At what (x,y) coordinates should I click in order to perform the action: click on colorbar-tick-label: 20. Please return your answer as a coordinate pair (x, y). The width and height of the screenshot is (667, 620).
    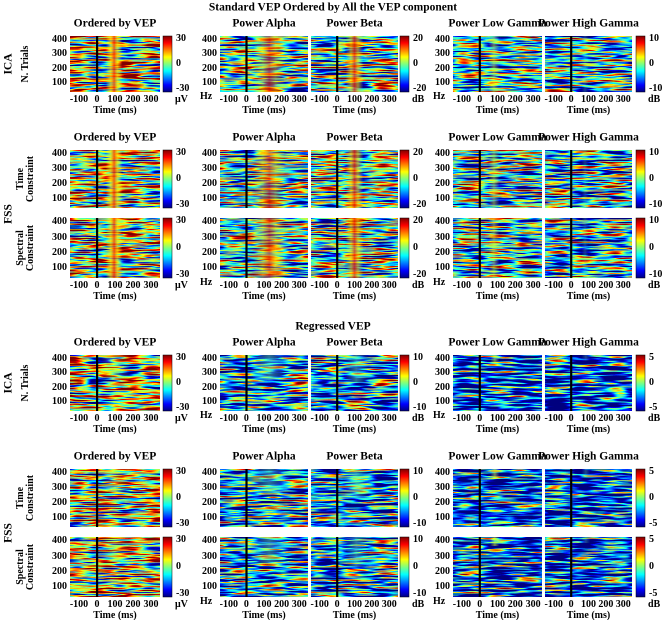
    Looking at the image, I should click on (418, 38).